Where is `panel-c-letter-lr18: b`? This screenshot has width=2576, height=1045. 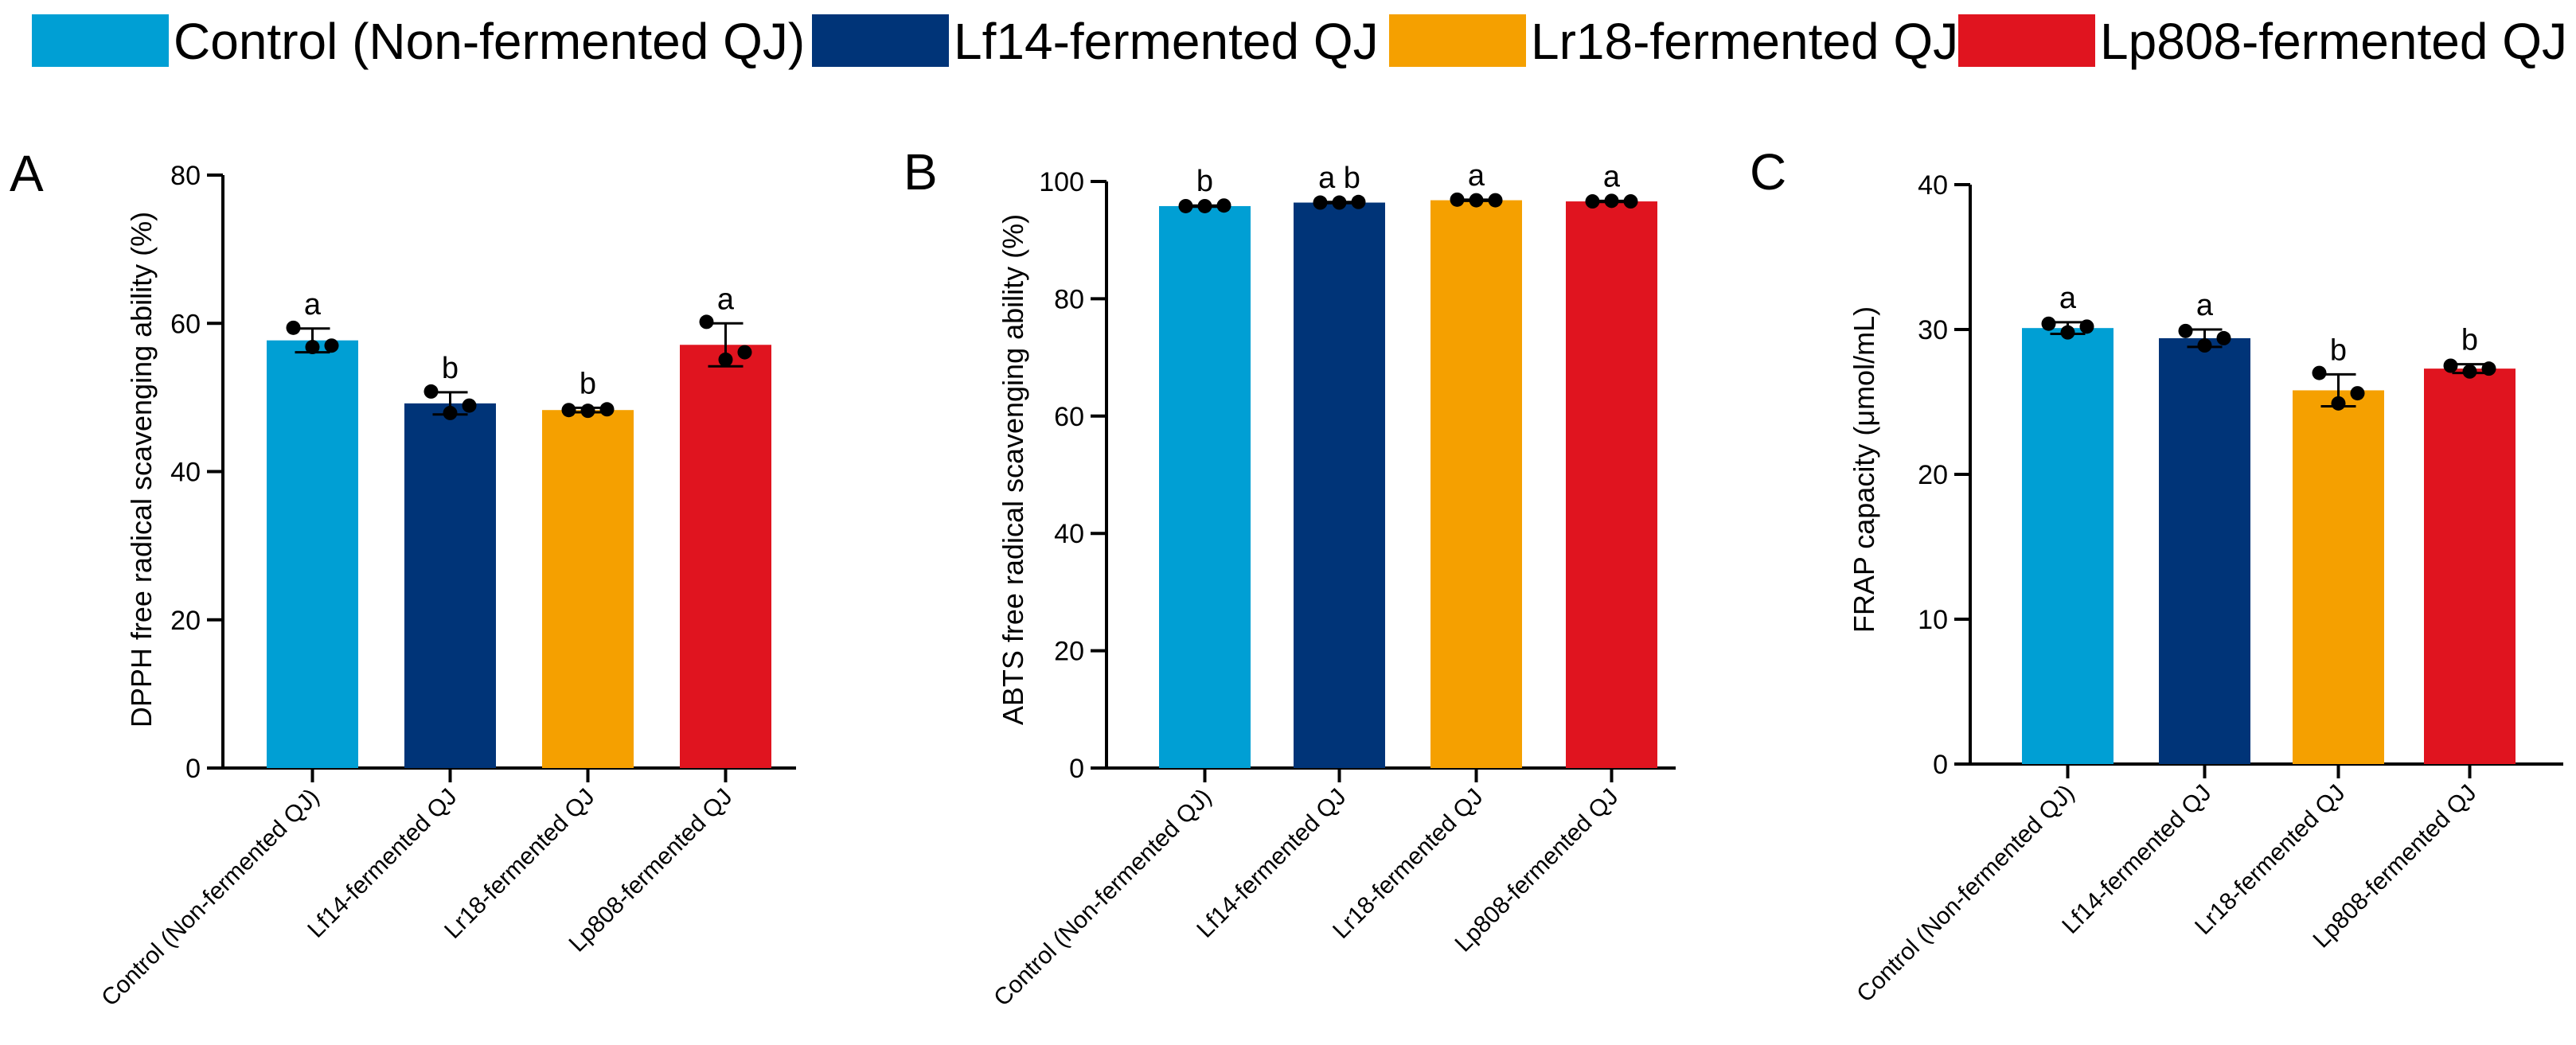
panel-c-letter-lr18: b is located at coordinates (2338, 350).